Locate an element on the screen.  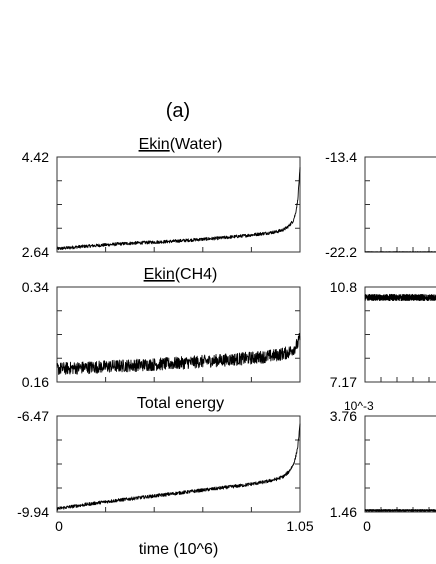
y-tick-label-min: 2.64 is located at coordinates (35, 252).